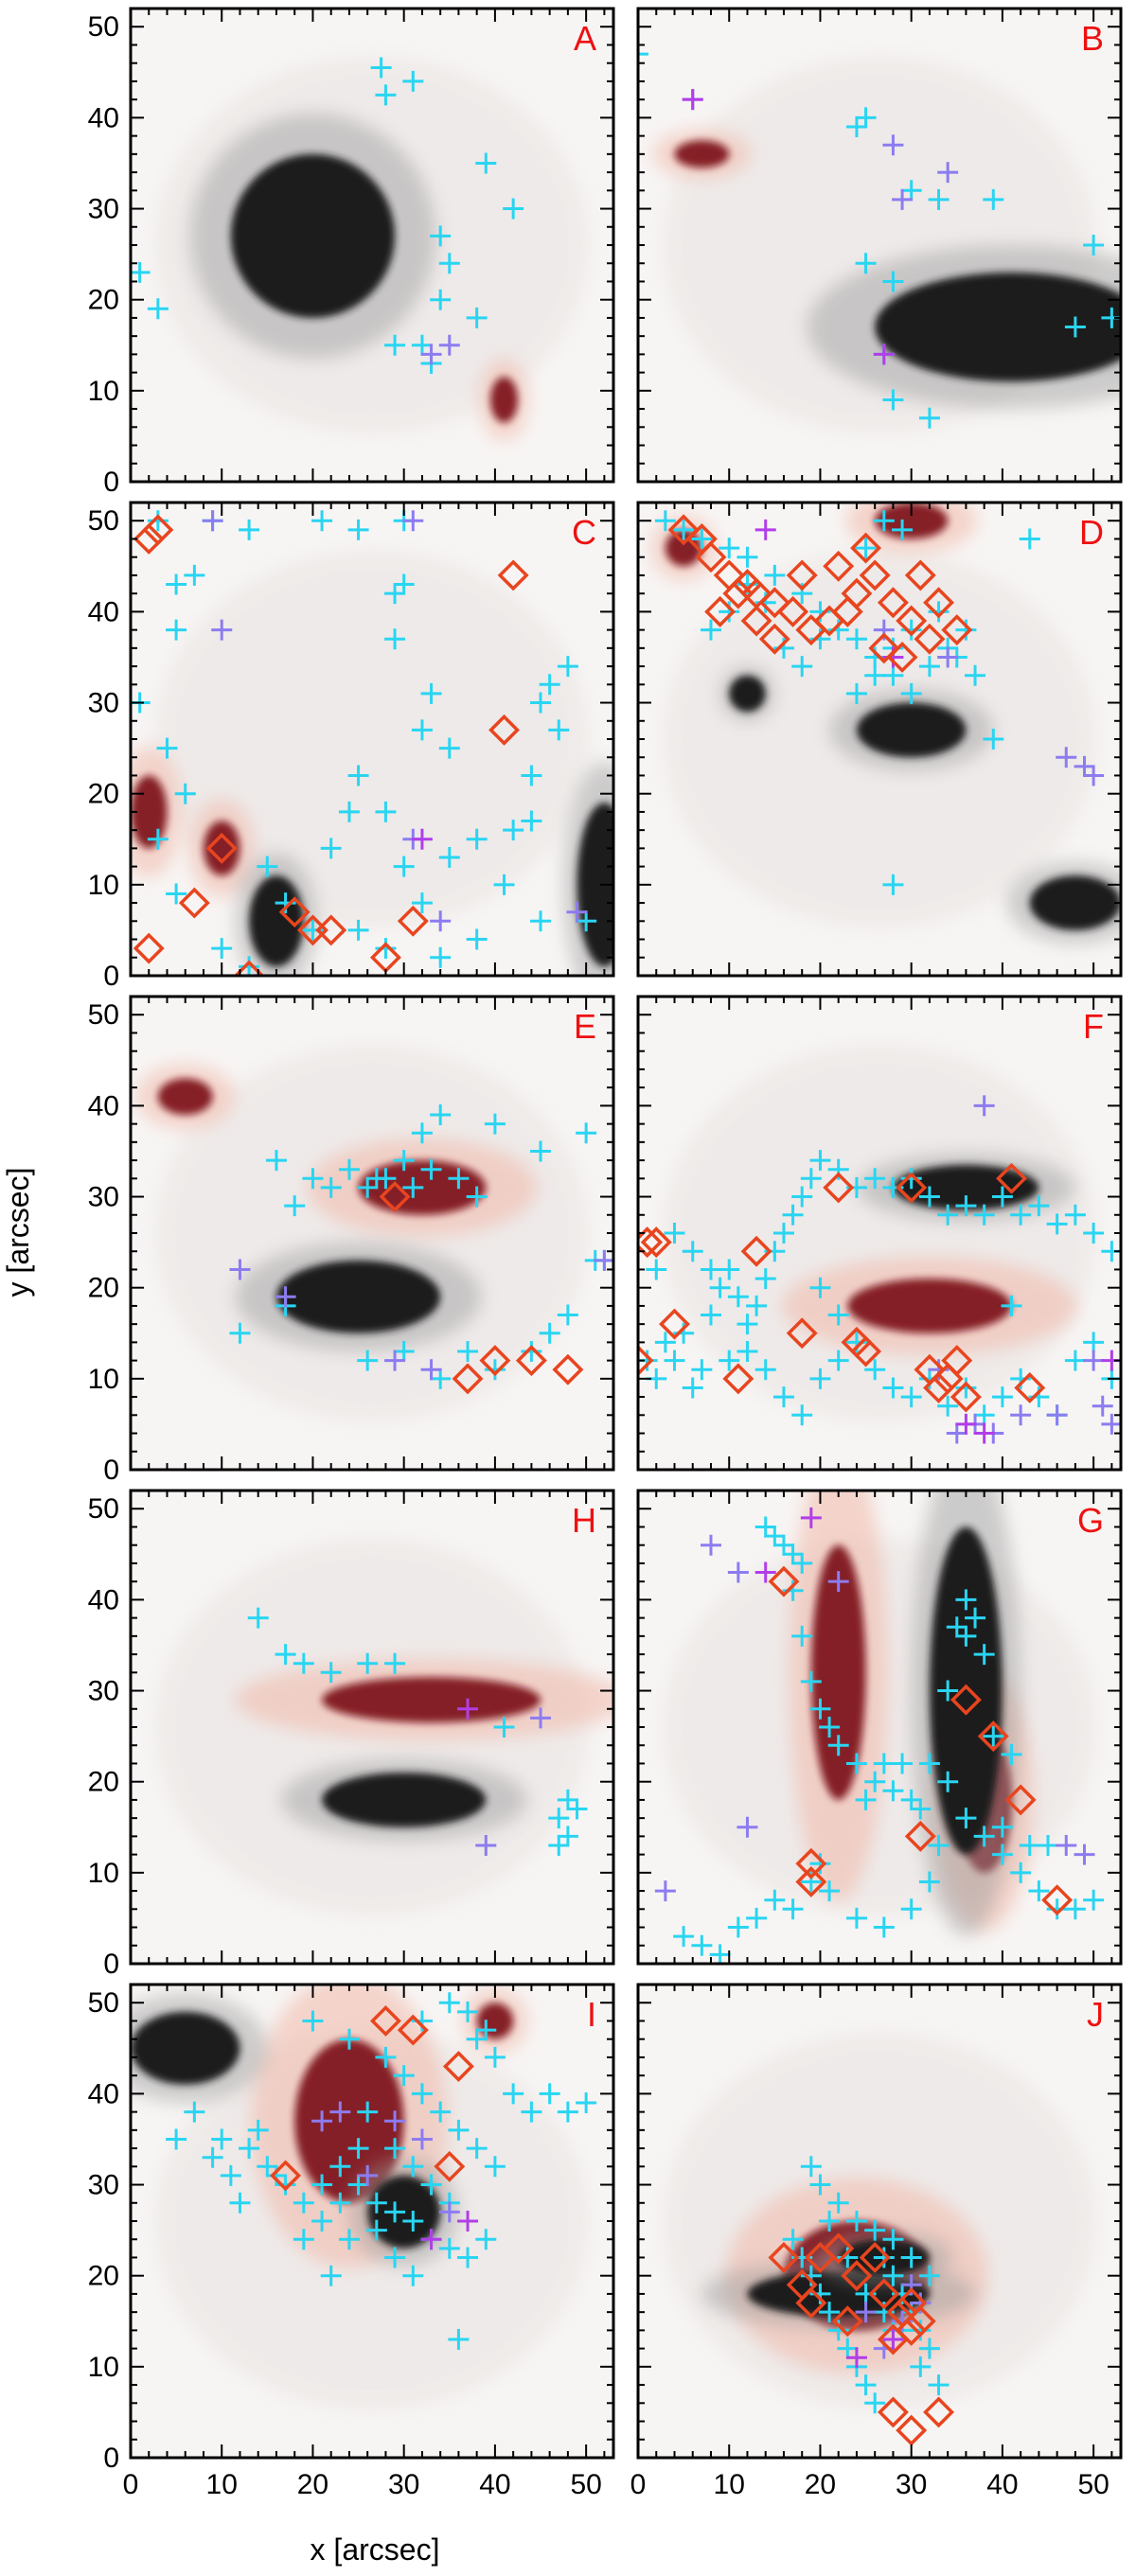 The width and height of the screenshot is (1136, 2576). Describe the element at coordinates (351, 252) in the screenshot. I see `panel-a: 0 10 20 30 40 50 A` at that location.